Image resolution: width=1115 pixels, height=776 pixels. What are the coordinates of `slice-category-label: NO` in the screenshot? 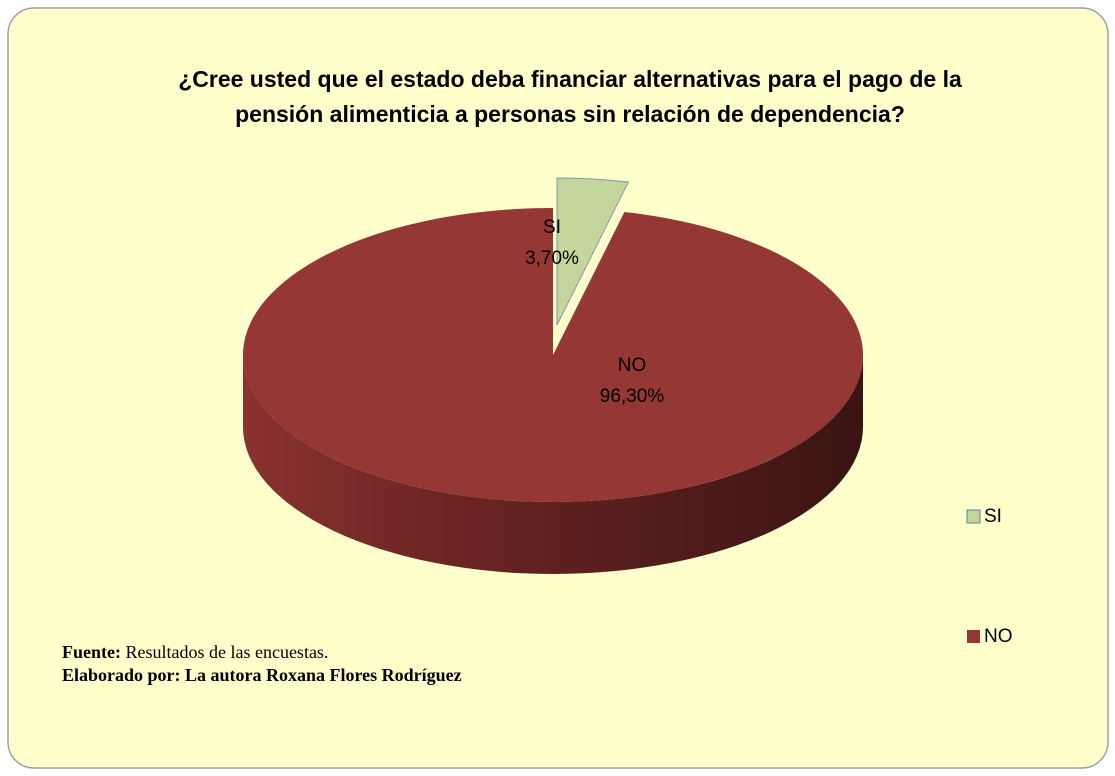 It's located at (632, 365).